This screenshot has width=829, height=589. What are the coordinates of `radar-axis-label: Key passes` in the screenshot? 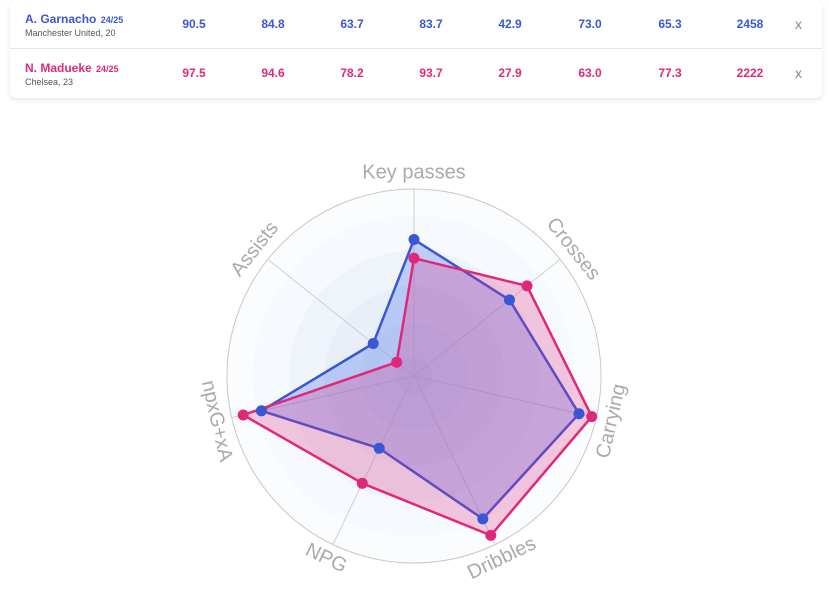 It's located at (413, 172).